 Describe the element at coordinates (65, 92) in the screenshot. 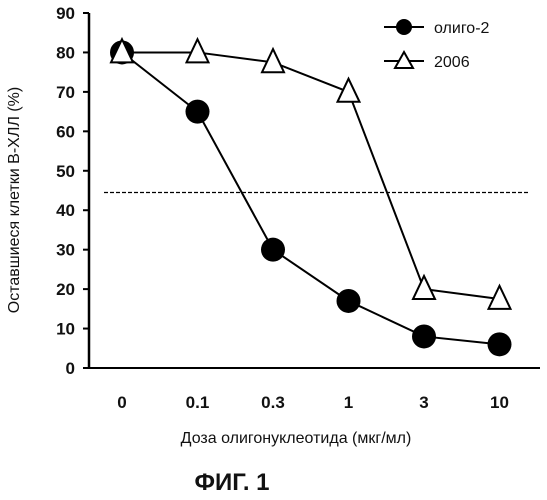

I see `y-tick-label: 70` at that location.